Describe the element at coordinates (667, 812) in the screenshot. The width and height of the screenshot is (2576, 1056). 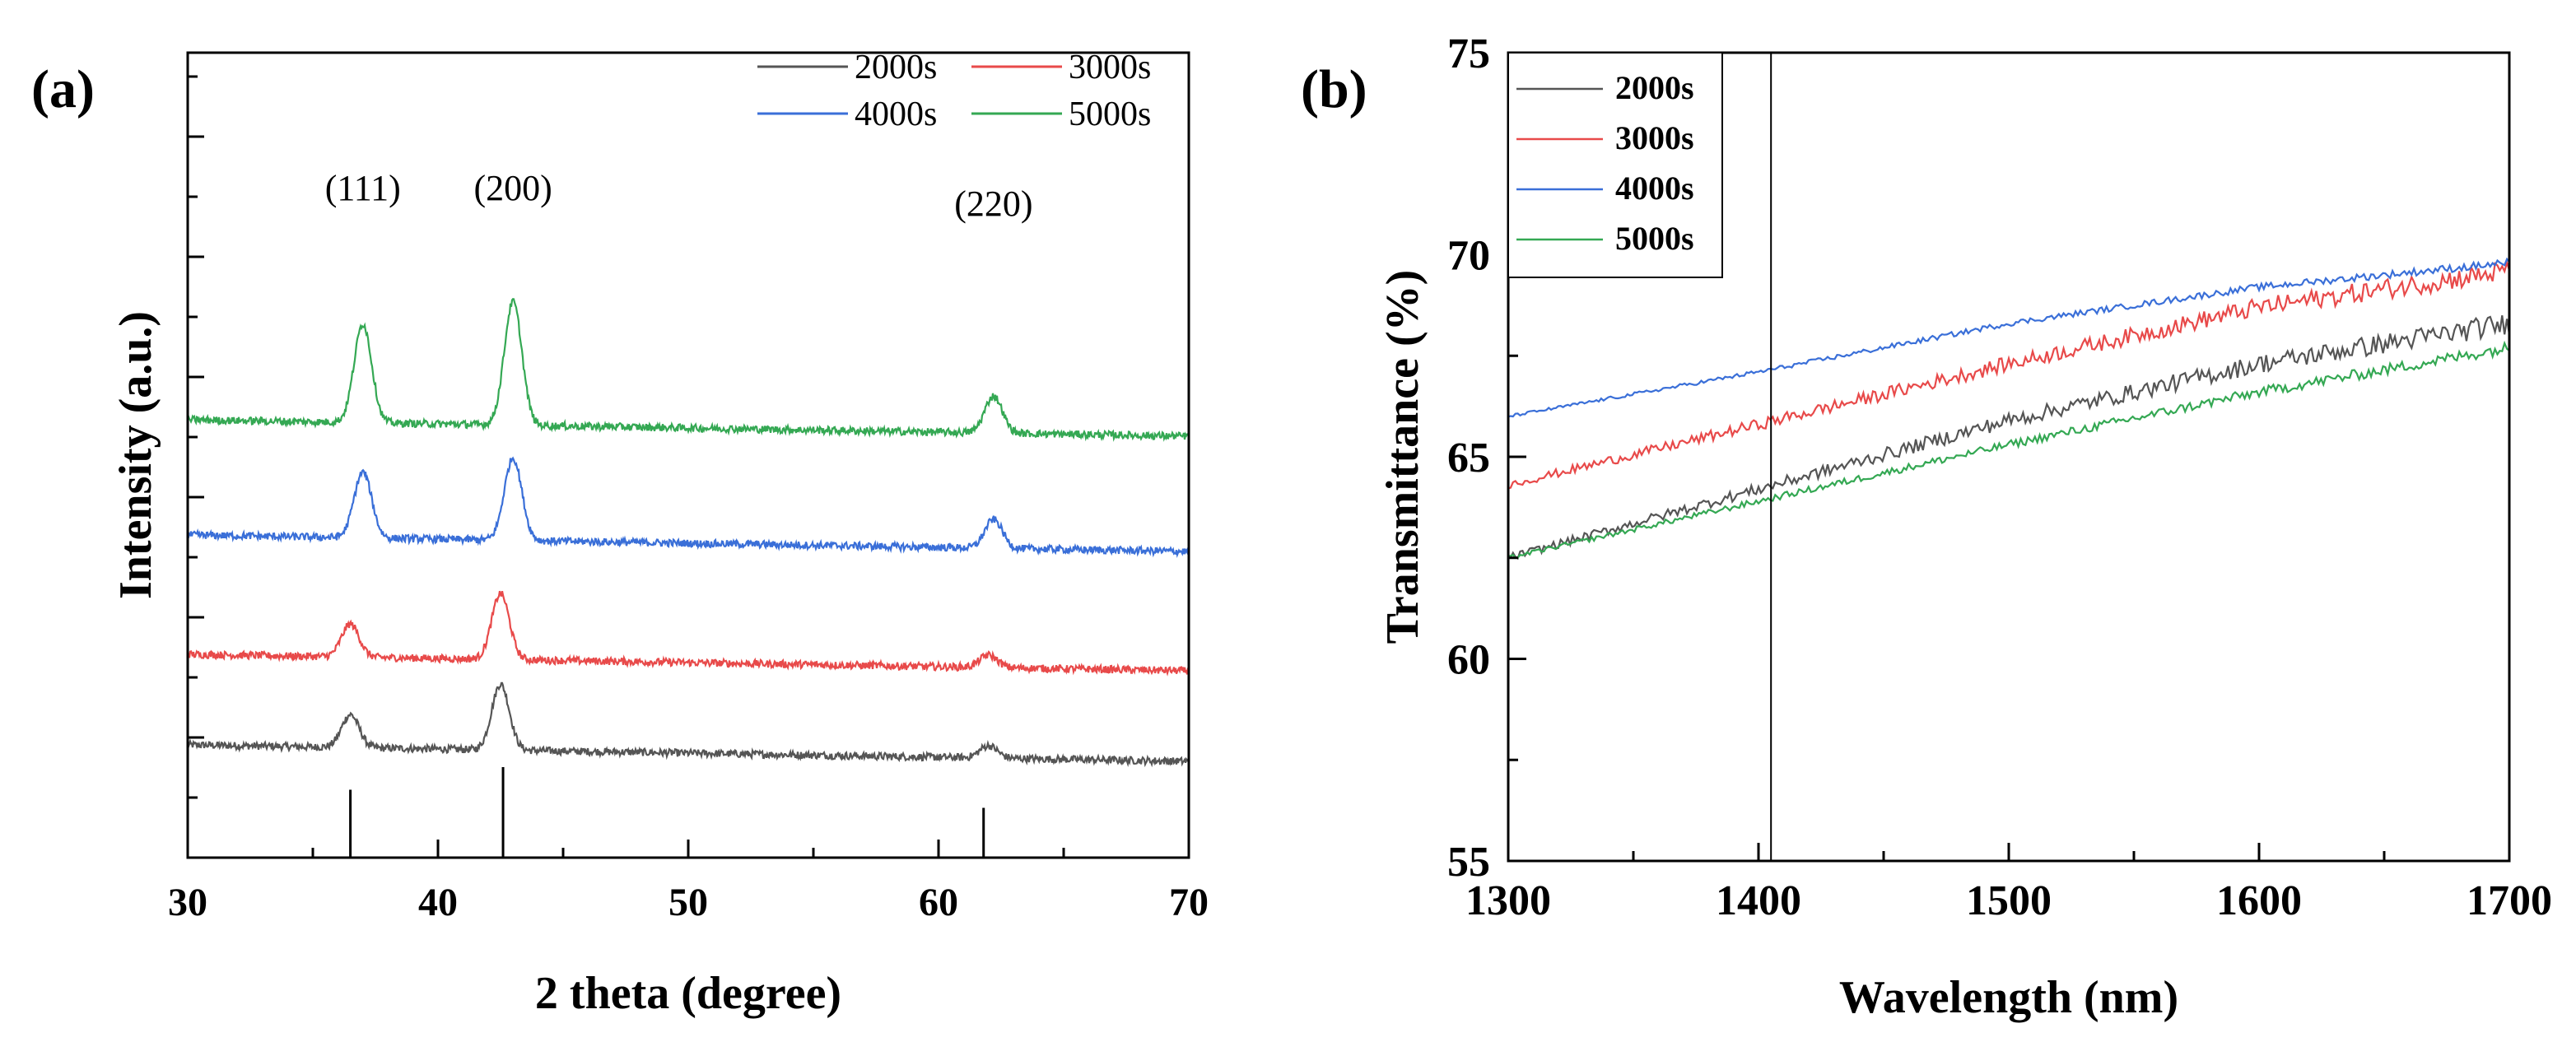
I see `panel-a-reference-peaks` at that location.